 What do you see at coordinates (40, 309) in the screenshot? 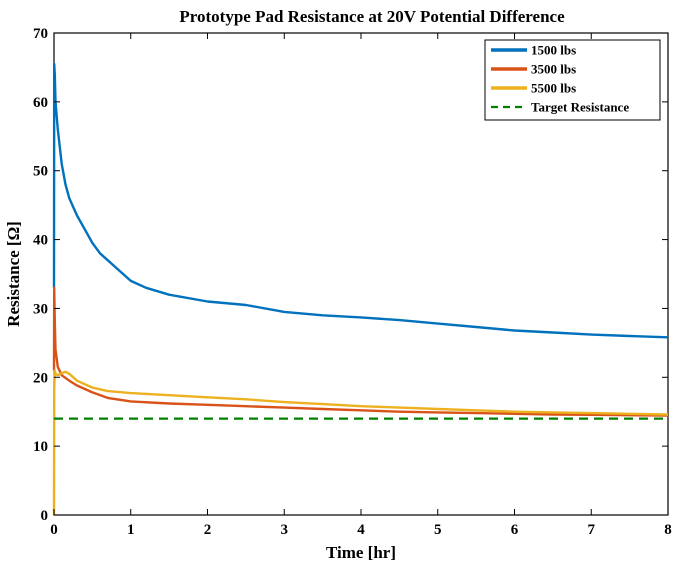
I see `y-tick-label: 30` at bounding box center [40, 309].